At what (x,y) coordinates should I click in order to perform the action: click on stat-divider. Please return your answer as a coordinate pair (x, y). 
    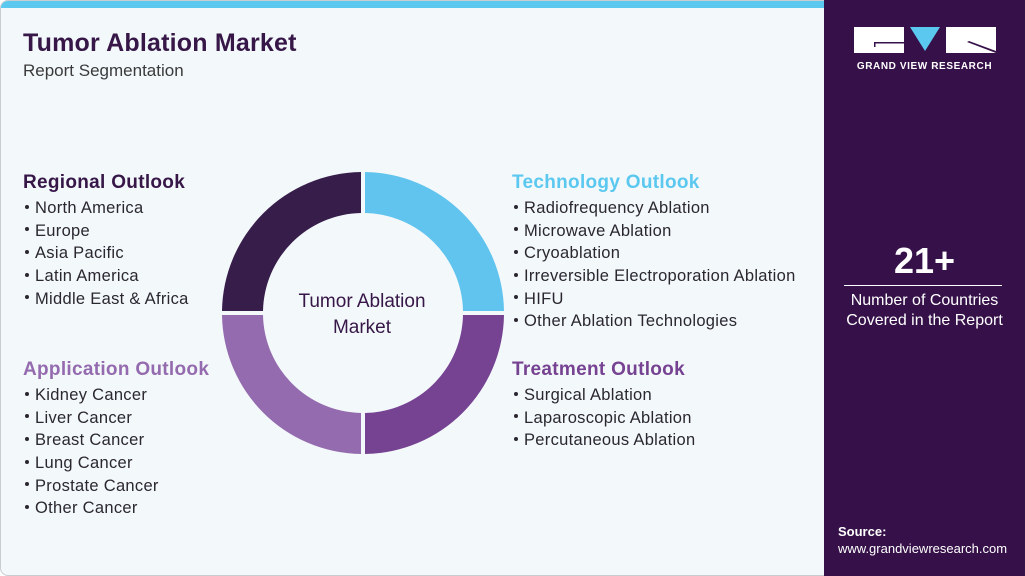
    Looking at the image, I should click on (923, 285).